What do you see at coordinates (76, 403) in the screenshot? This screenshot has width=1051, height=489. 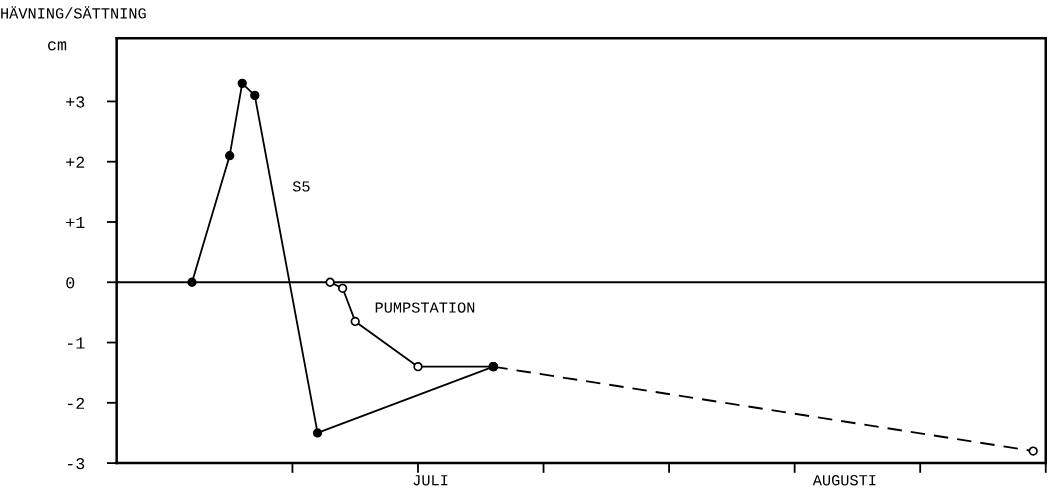 I see `y-tick-label: -2` at bounding box center [76, 403].